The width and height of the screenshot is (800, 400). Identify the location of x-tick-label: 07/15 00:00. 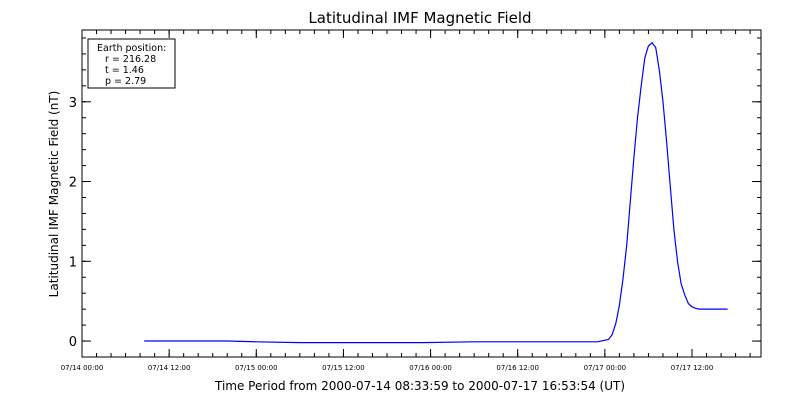
(256, 368).